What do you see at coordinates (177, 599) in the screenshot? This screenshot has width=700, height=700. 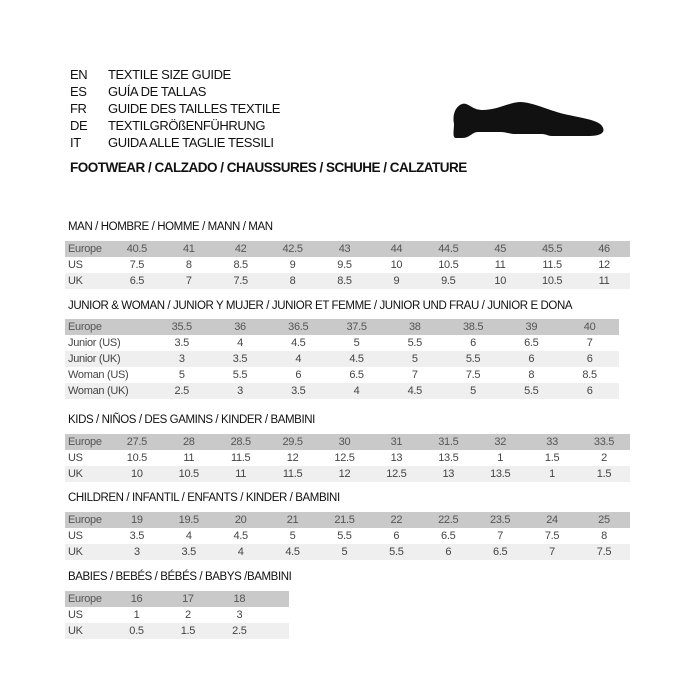 I see `table-row: Europe 16 17 18` at bounding box center [177, 599].